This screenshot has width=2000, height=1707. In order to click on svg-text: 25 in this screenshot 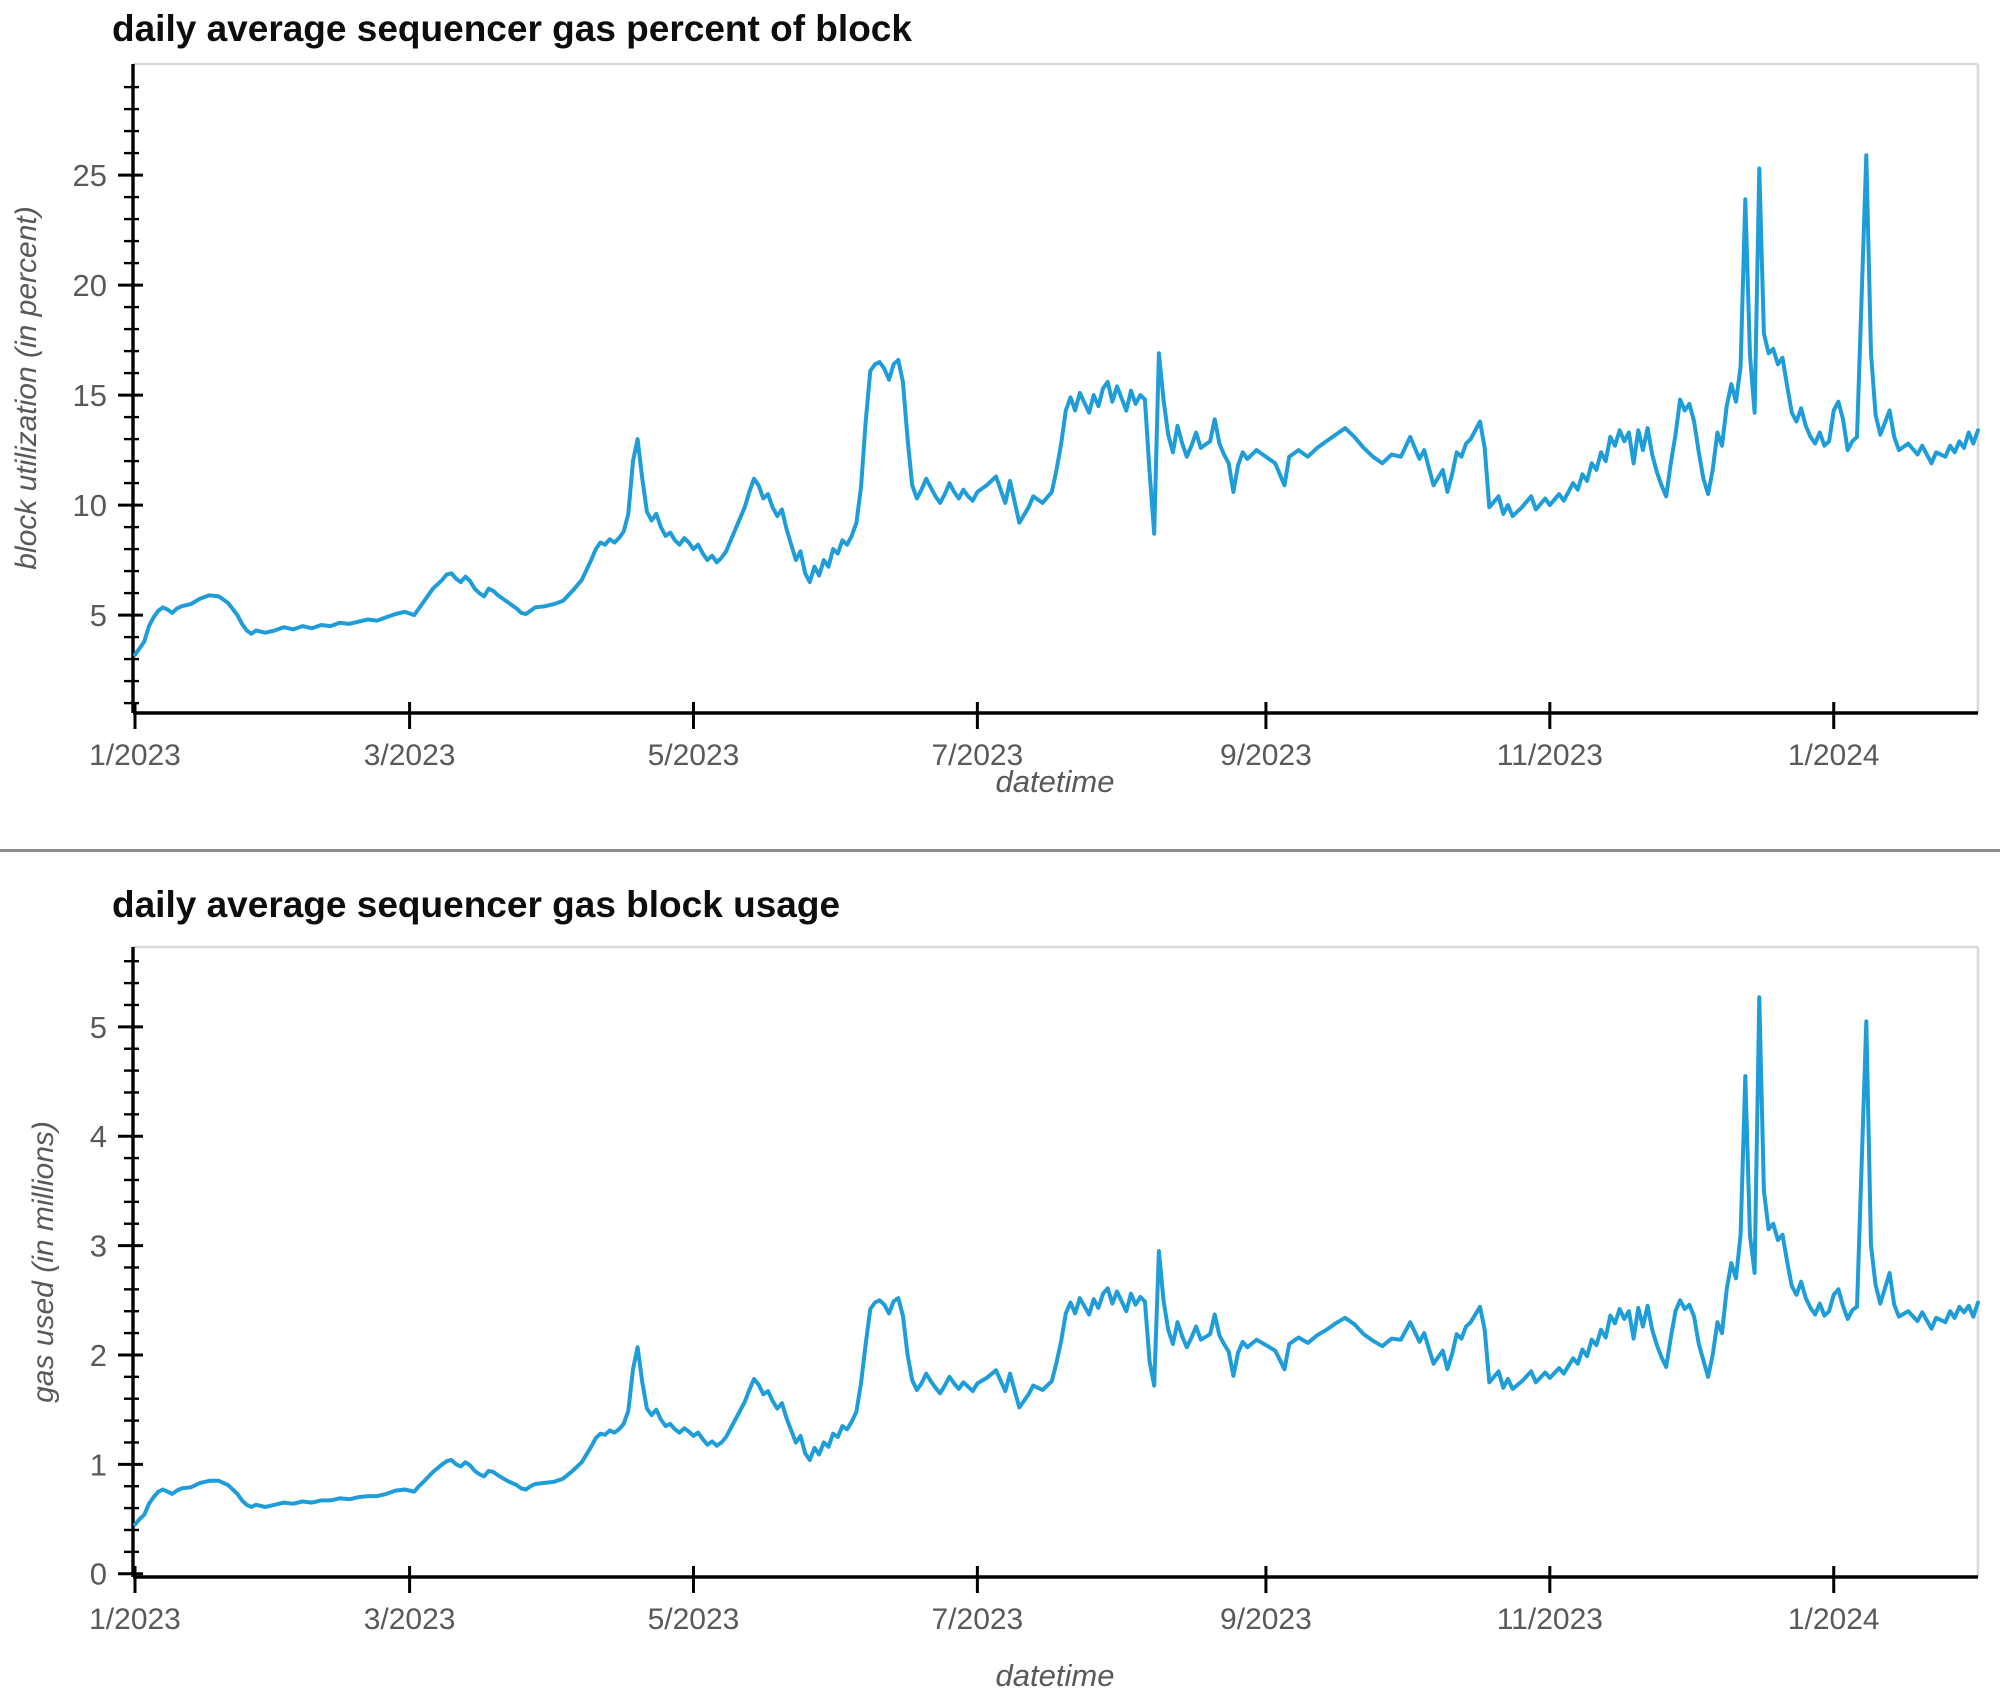, I will do `click(90, 175)`.